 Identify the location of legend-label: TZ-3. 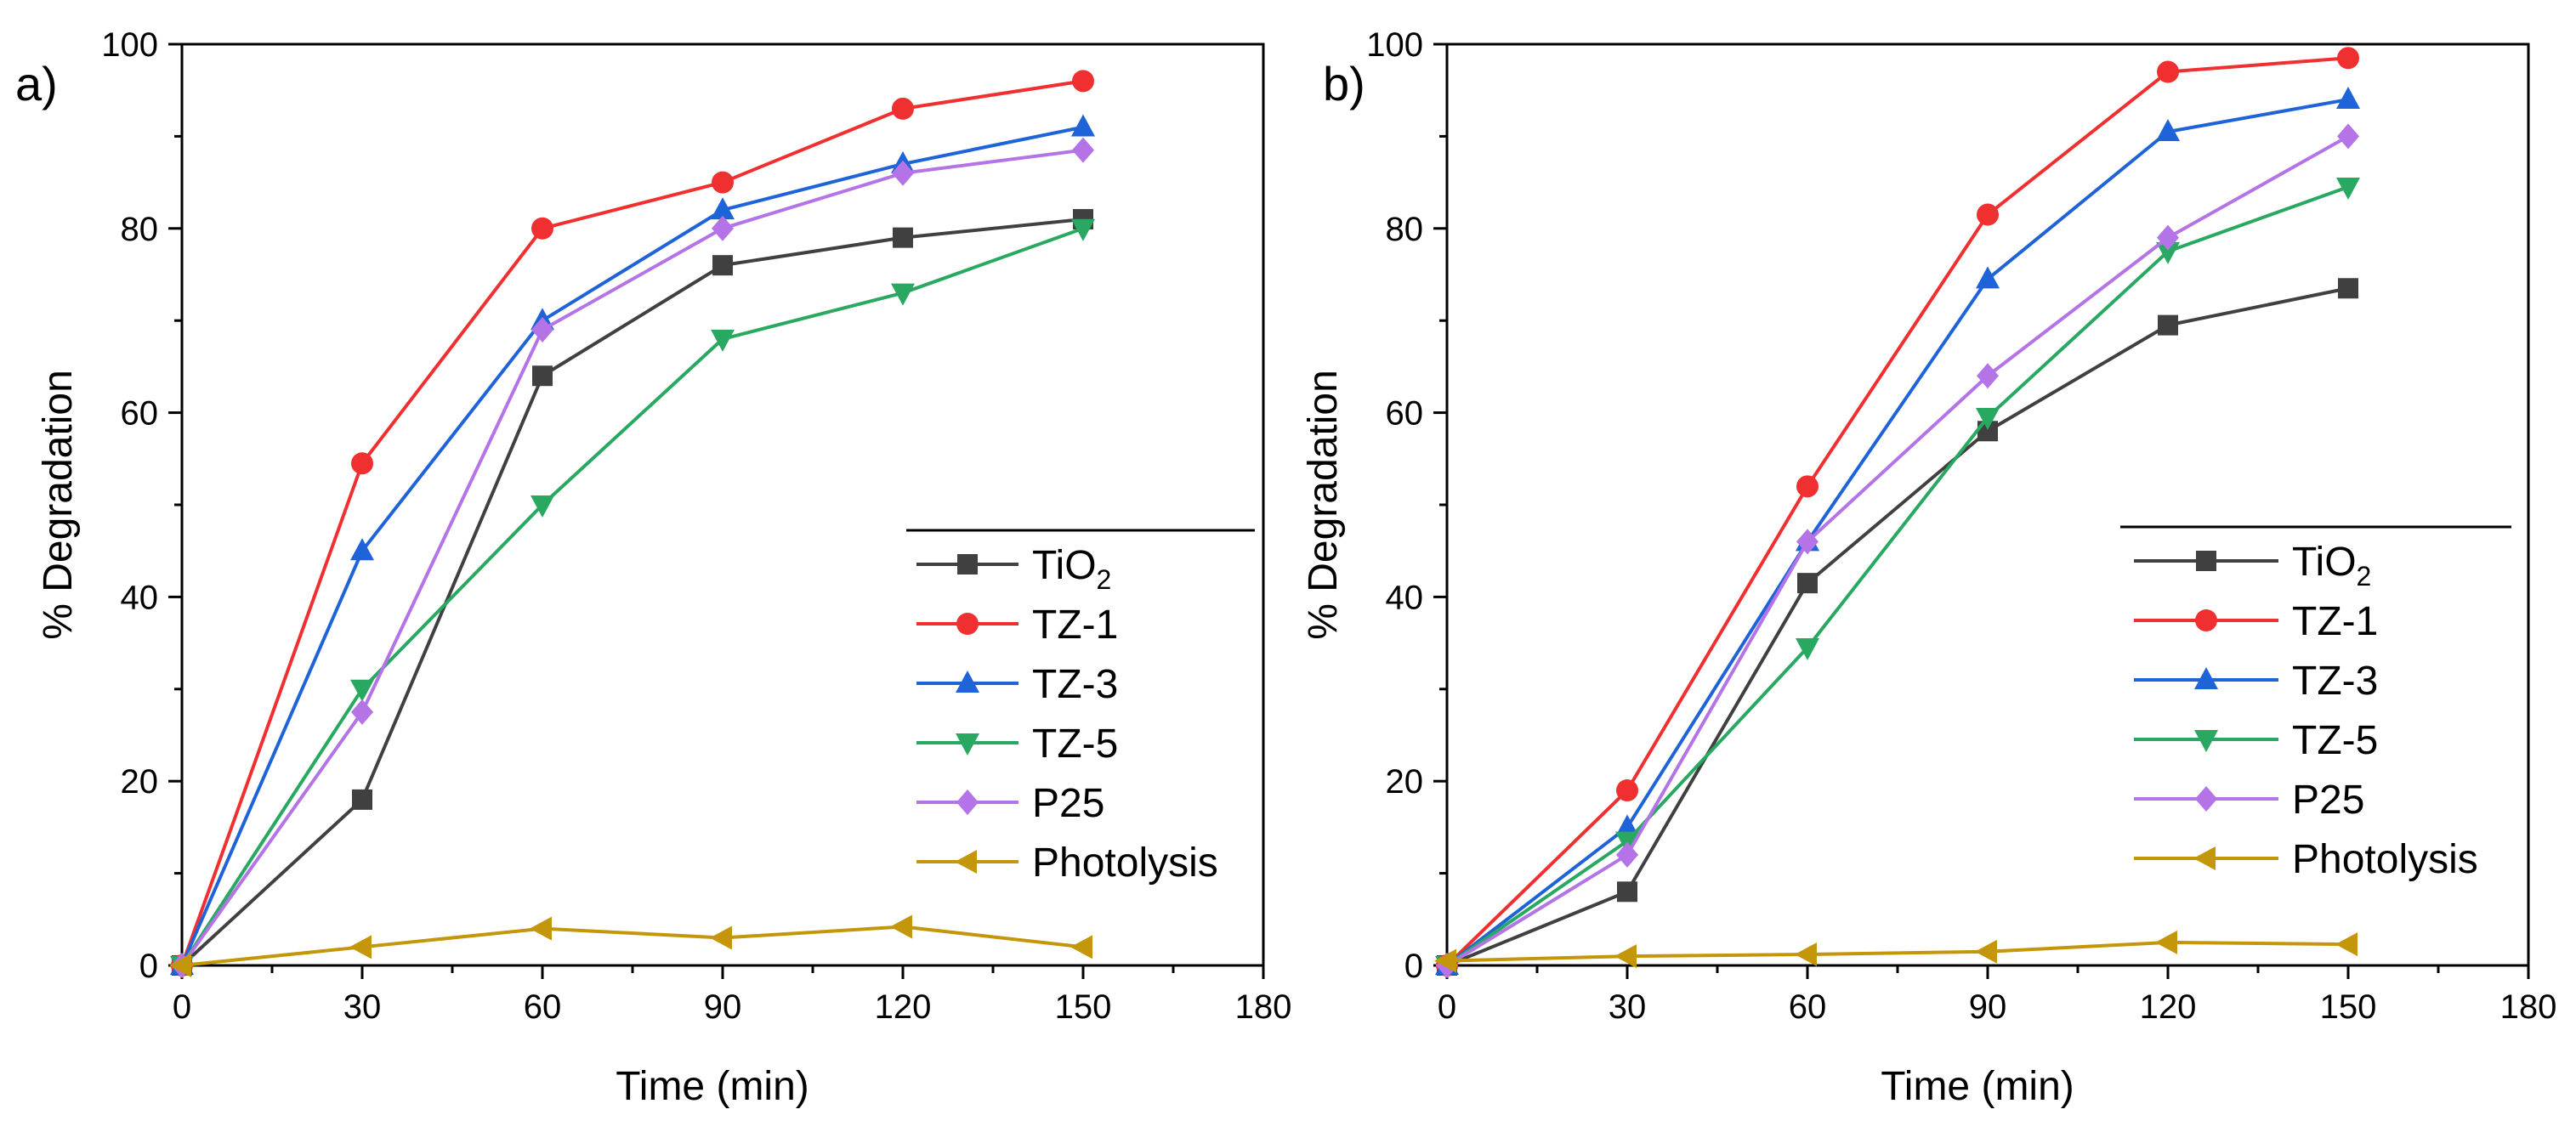
(1075, 684).